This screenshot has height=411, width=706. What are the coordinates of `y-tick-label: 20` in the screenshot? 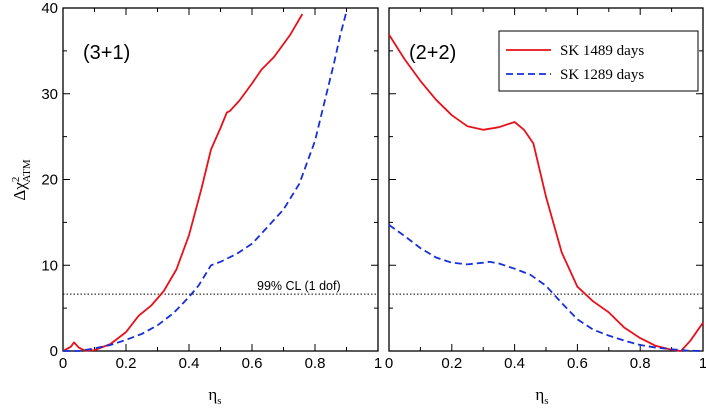 It's located at (49, 180).